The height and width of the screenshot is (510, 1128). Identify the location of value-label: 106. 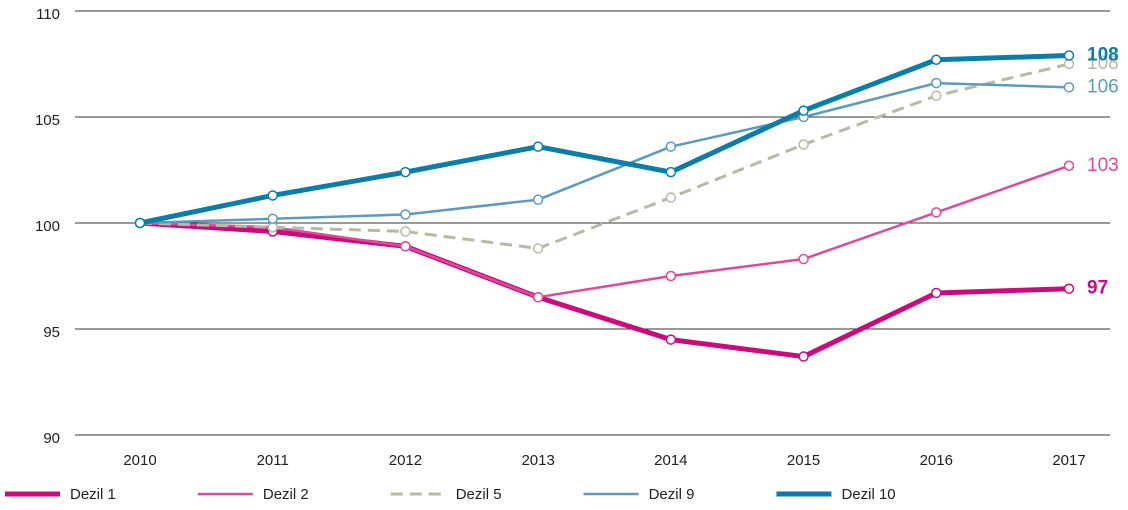
(1103, 86).